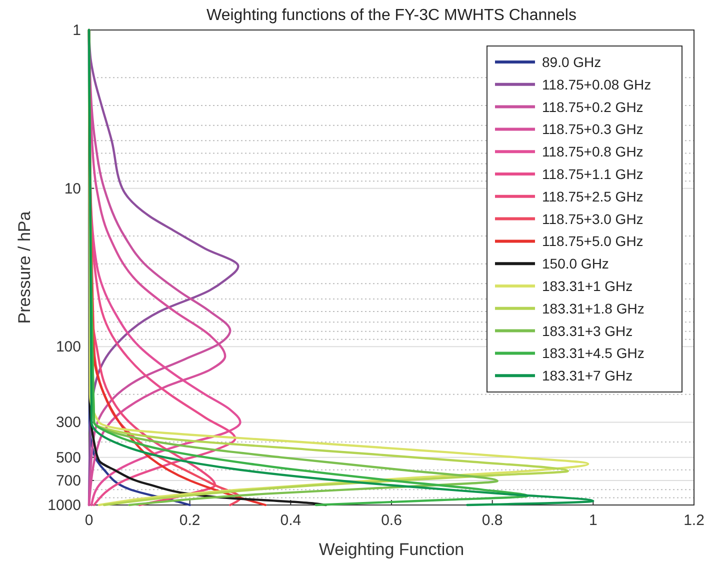 This screenshot has height=565, width=708. What do you see at coordinates (492, 520) in the screenshot?
I see `x-tick-label: 0.8` at bounding box center [492, 520].